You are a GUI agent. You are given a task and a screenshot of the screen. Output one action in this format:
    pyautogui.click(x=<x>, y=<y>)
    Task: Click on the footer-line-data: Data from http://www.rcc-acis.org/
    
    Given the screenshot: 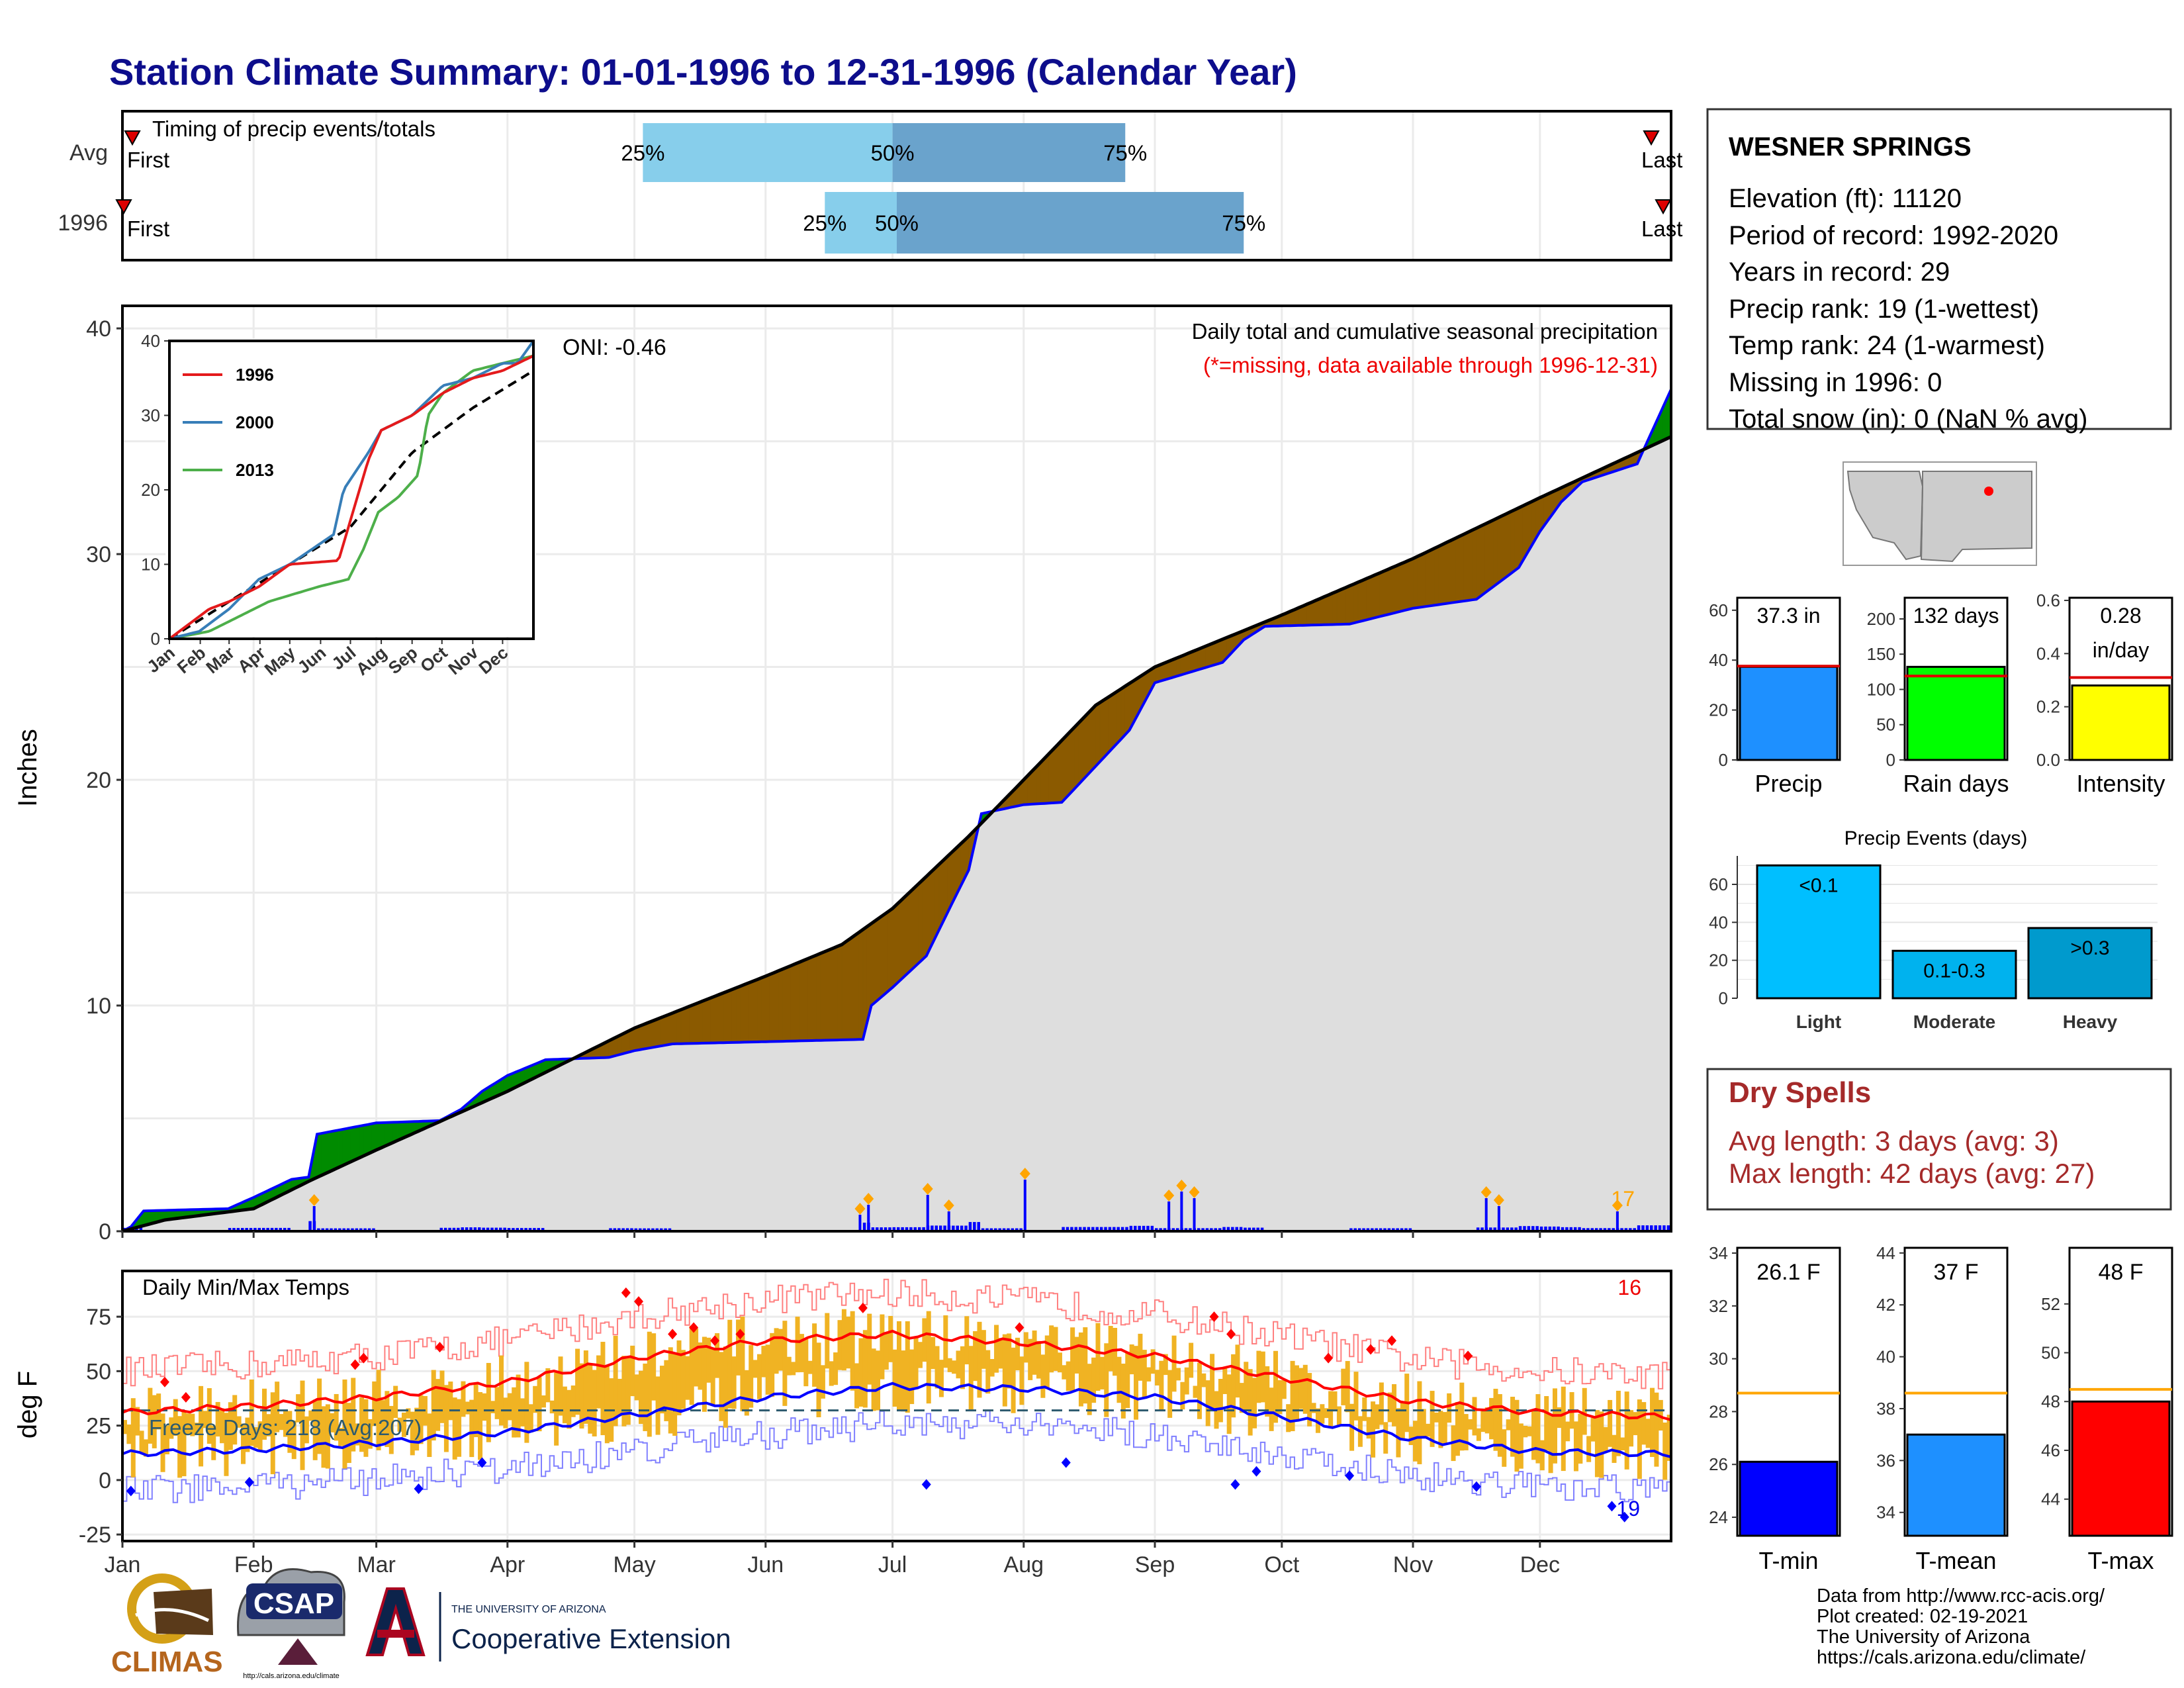 What is the action you would take?
    pyautogui.click(x=1961, y=1596)
    